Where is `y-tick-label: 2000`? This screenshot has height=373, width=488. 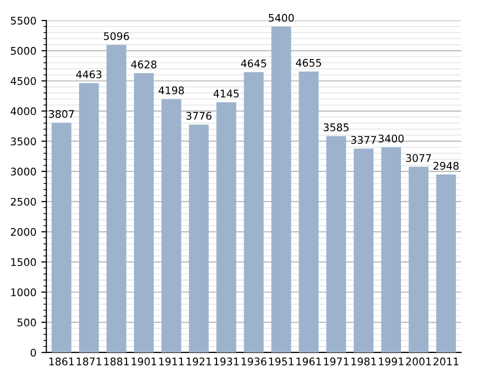 y-tick-label: 2000 is located at coordinates (23, 232).